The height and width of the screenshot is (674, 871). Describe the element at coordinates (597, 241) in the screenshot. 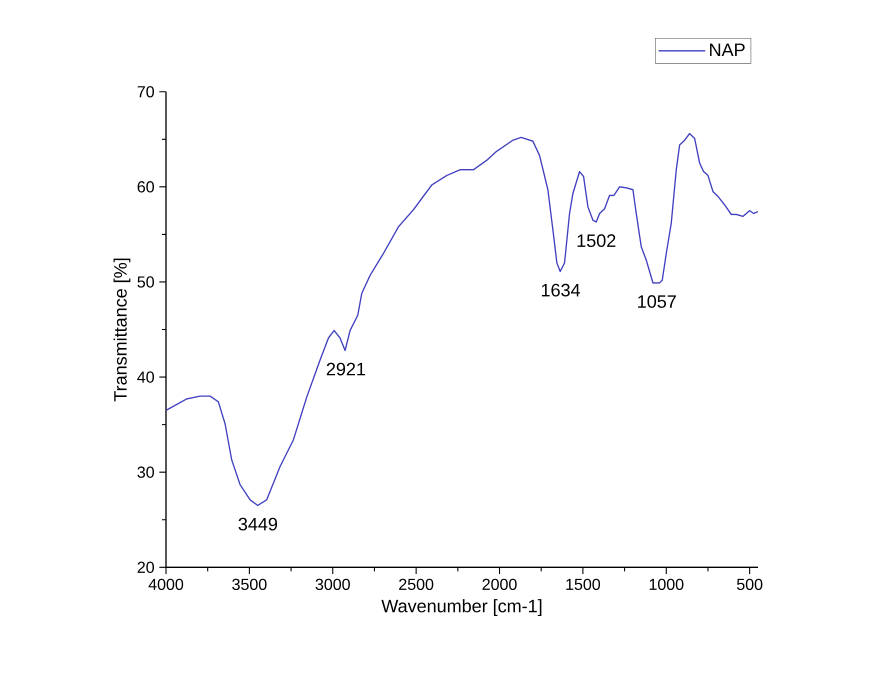

I see `annotation: 1502` at that location.